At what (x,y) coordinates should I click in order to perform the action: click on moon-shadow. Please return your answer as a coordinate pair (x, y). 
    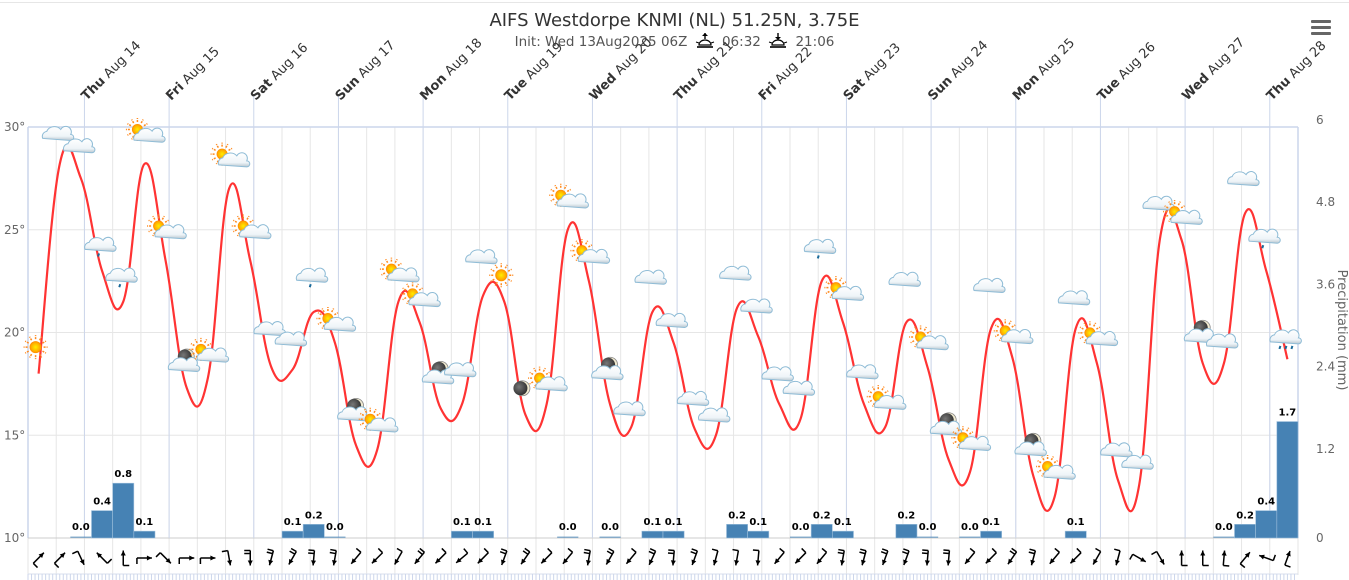
    Looking at the image, I should click on (520, 388).